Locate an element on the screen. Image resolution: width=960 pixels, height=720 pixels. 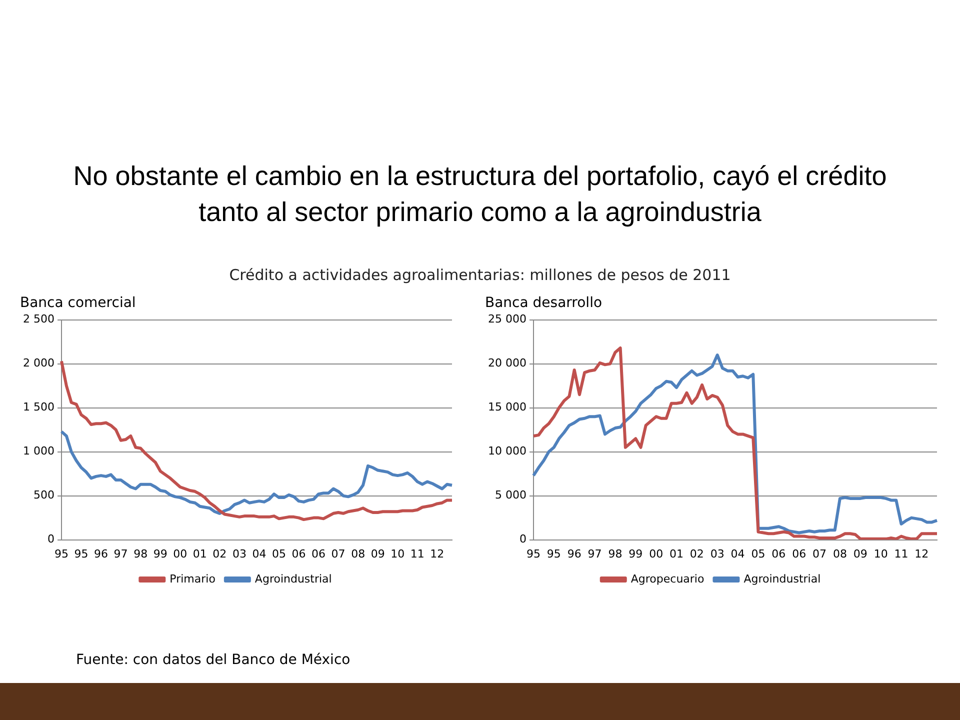
y-tick-label: 20 000 is located at coordinates (507, 363).